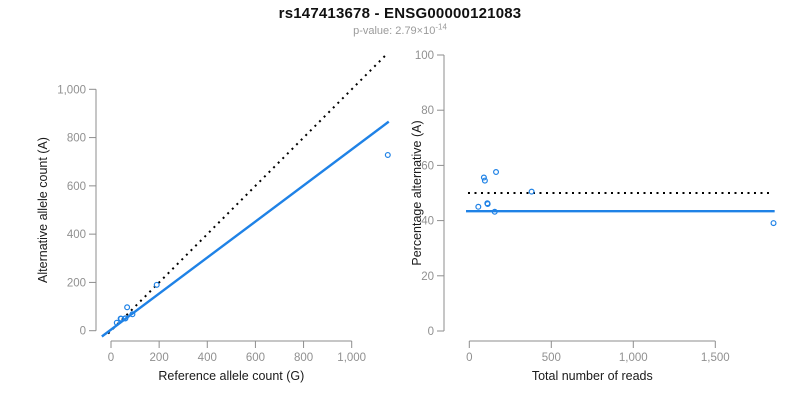 The width and height of the screenshot is (800, 400). I want to click on pvalue-exponent: -14, so click(441, 27).